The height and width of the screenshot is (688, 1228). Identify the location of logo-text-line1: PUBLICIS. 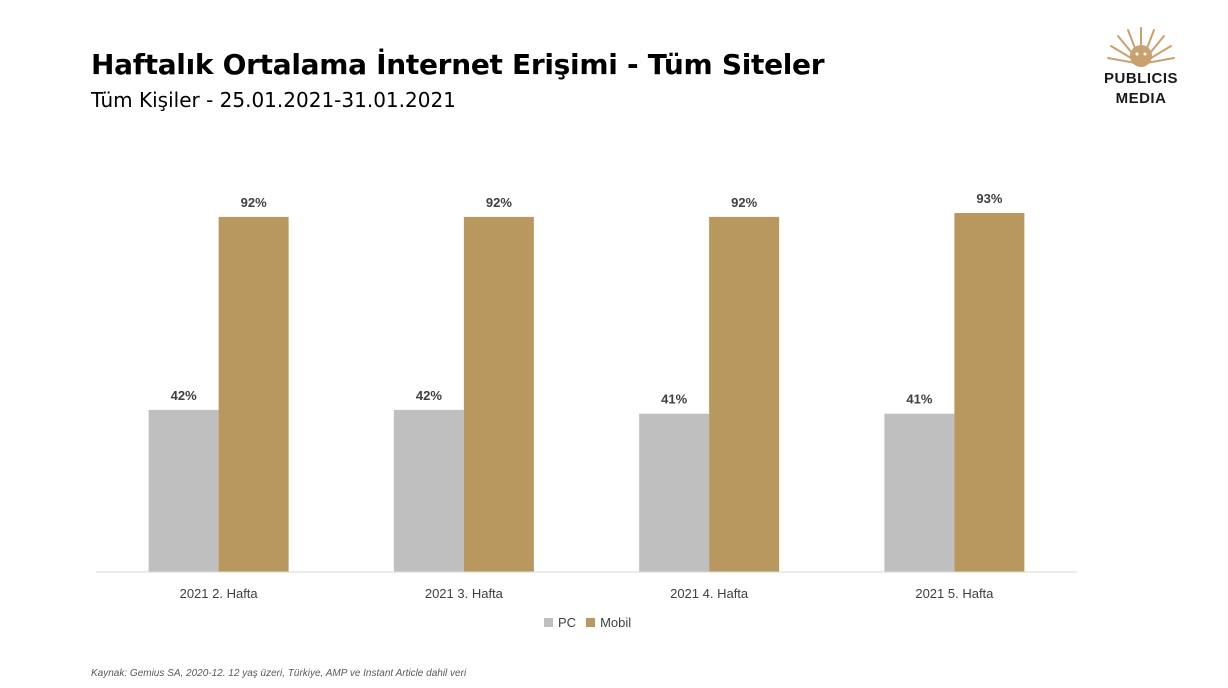
(1140, 78).